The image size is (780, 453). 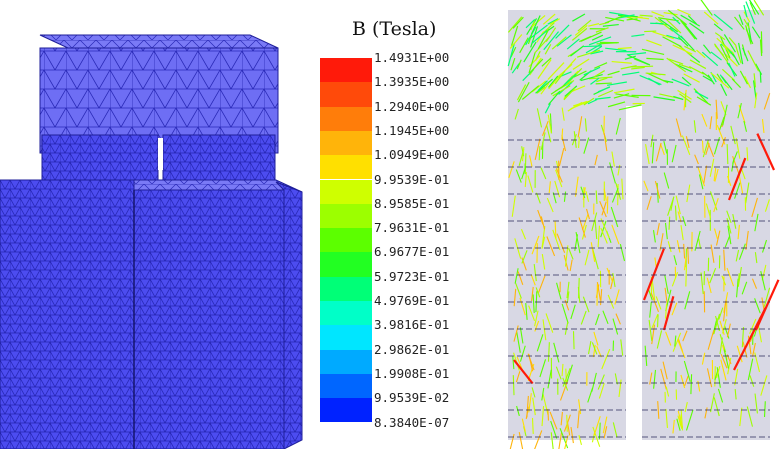 I want to click on yoke-top-face, so click(x=159, y=41).